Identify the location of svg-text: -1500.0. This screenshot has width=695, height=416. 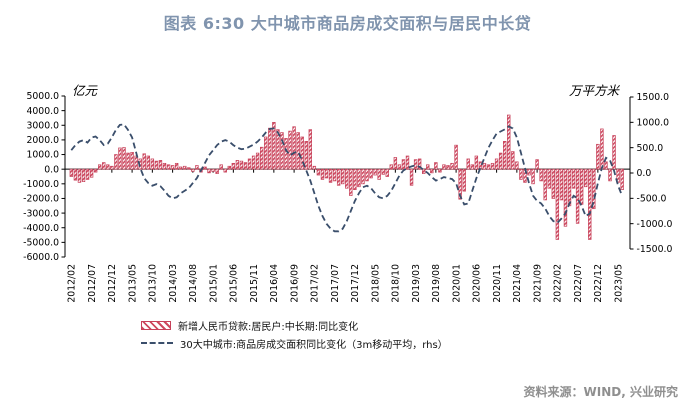
(655, 249).